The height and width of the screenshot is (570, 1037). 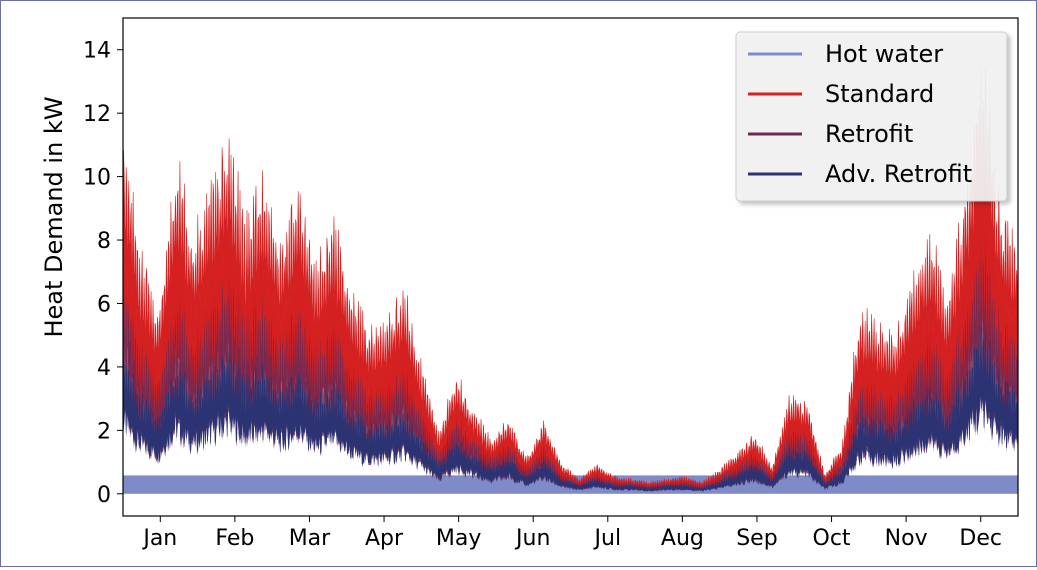 What do you see at coordinates (871, 116) in the screenshot?
I see `legend-box` at bounding box center [871, 116].